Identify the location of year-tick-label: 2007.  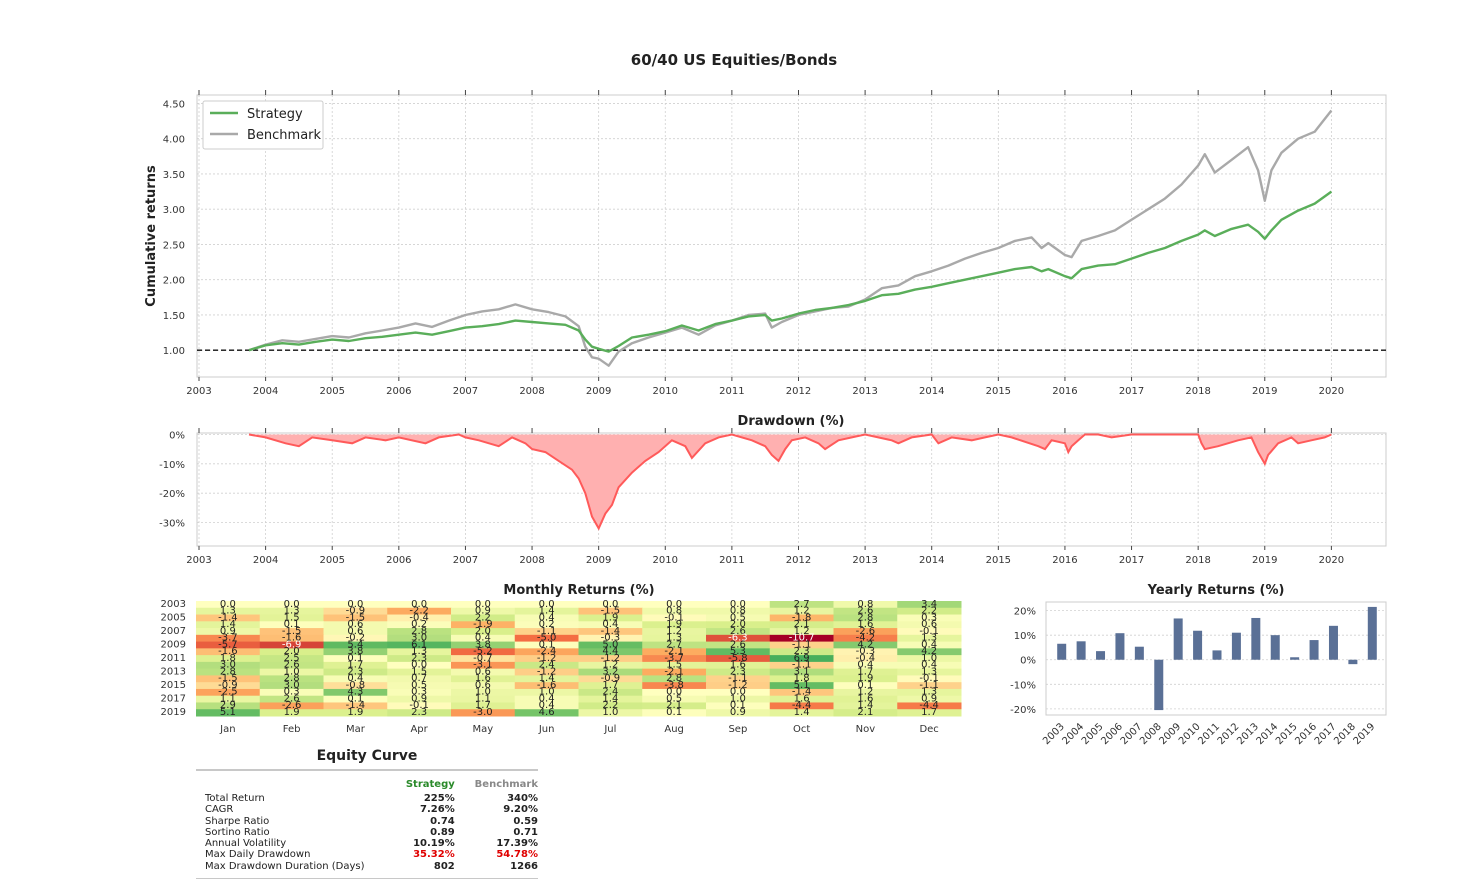
(1132, 734).